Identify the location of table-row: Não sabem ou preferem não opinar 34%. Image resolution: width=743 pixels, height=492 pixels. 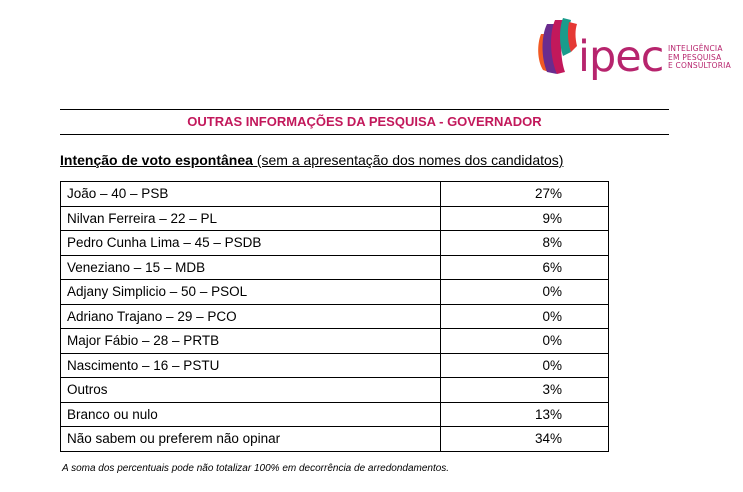
(334, 439).